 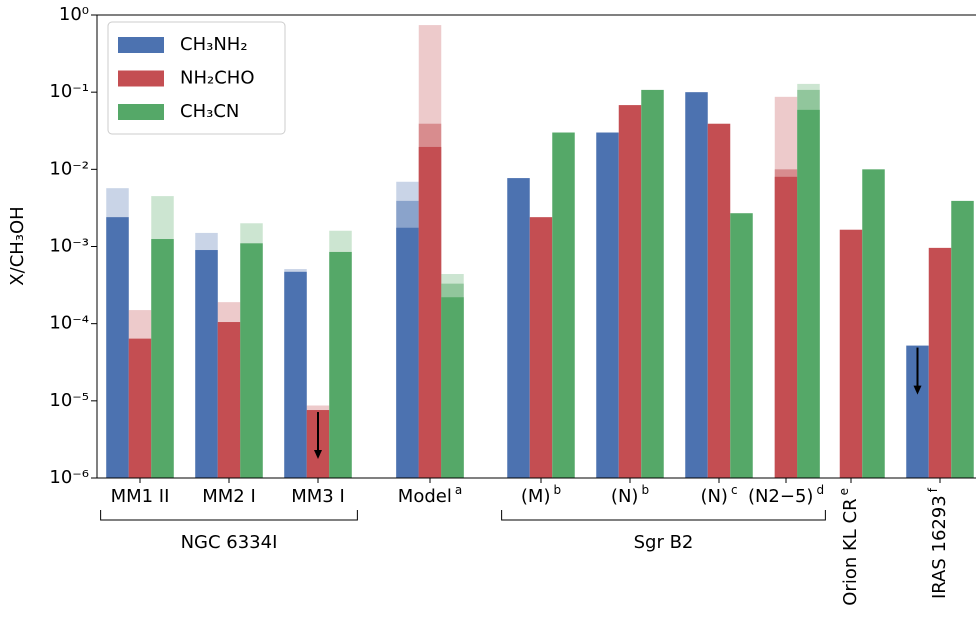 What do you see at coordinates (850, 551) in the screenshot?
I see `category-name: Orion KL CR` at bounding box center [850, 551].